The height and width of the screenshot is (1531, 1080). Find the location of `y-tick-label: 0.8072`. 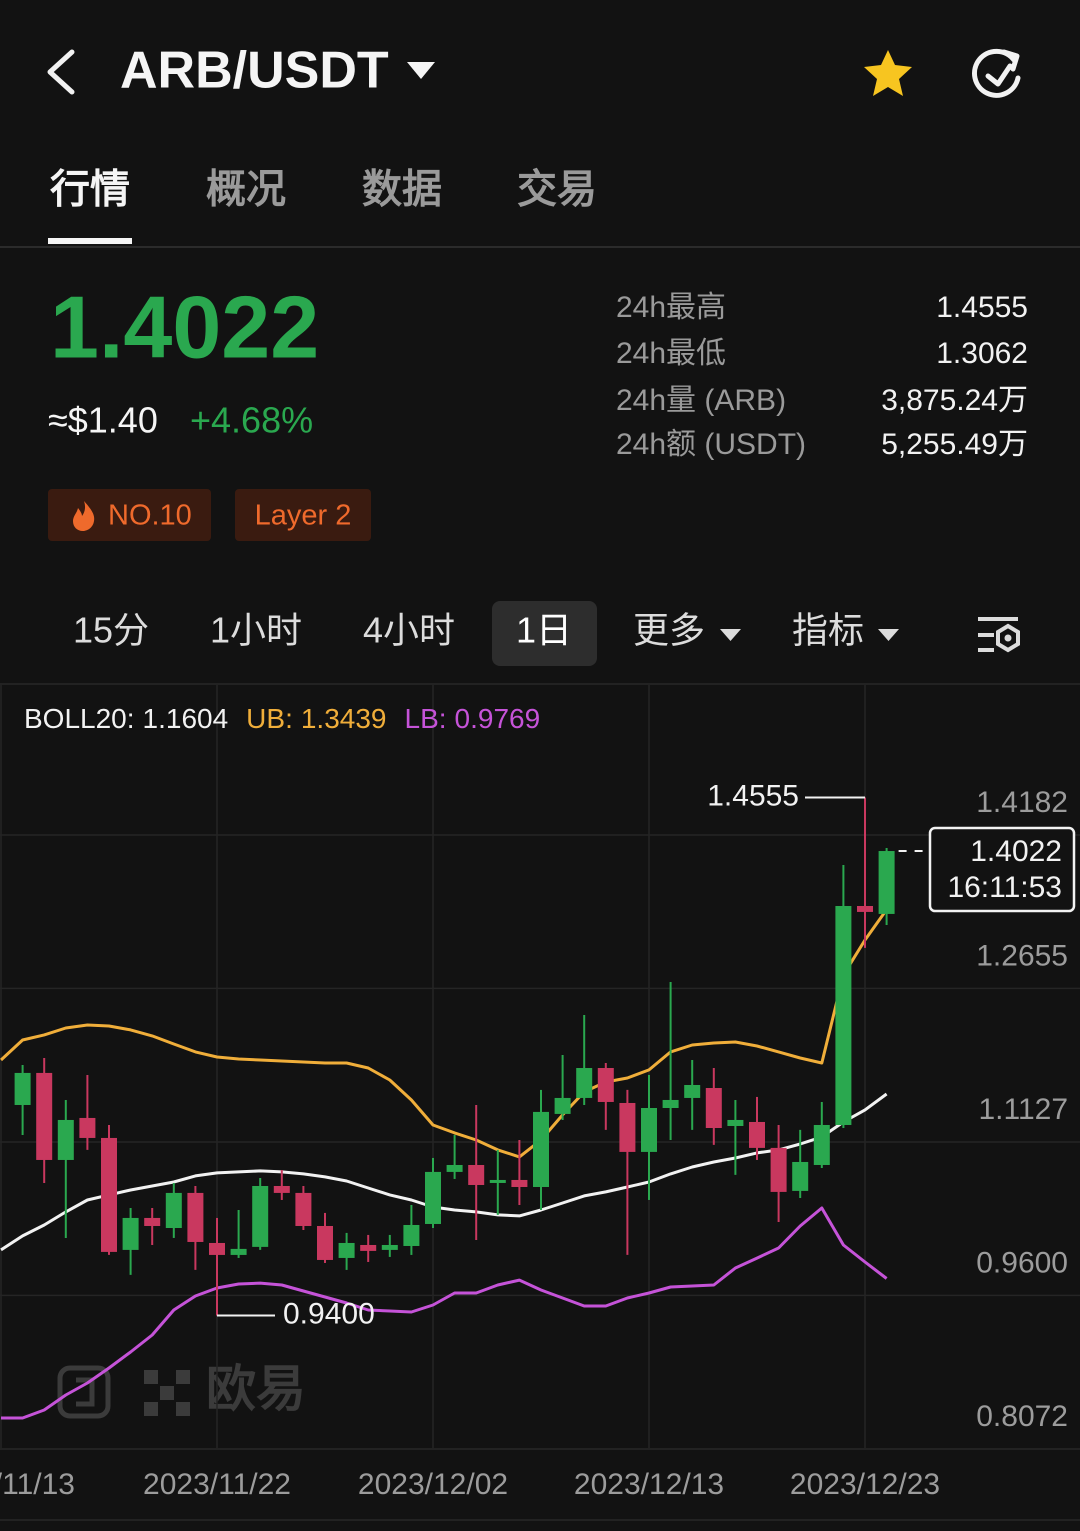

y-tick-label: 0.8072 is located at coordinates (1022, 1416).